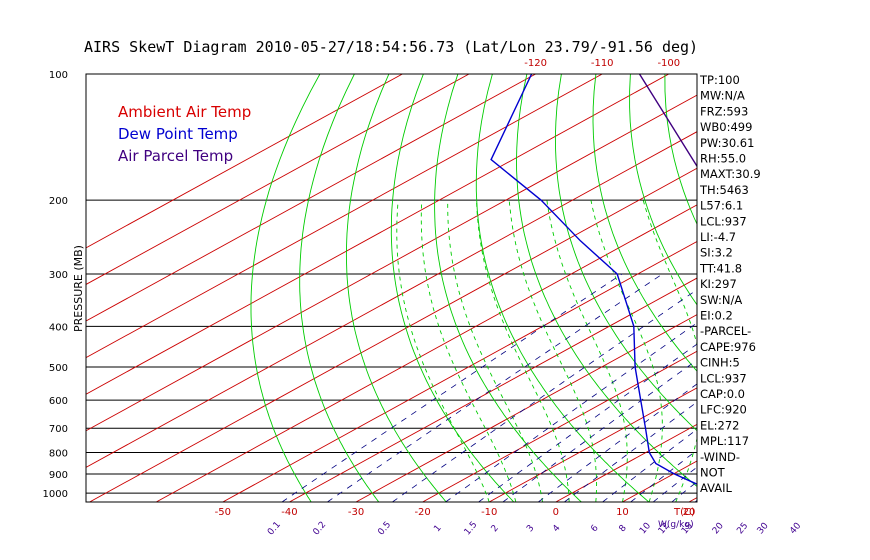 The height and width of the screenshot is (560, 870). What do you see at coordinates (178, 134) in the screenshot?
I see `legend-item-label: Dew Point Temp` at bounding box center [178, 134].